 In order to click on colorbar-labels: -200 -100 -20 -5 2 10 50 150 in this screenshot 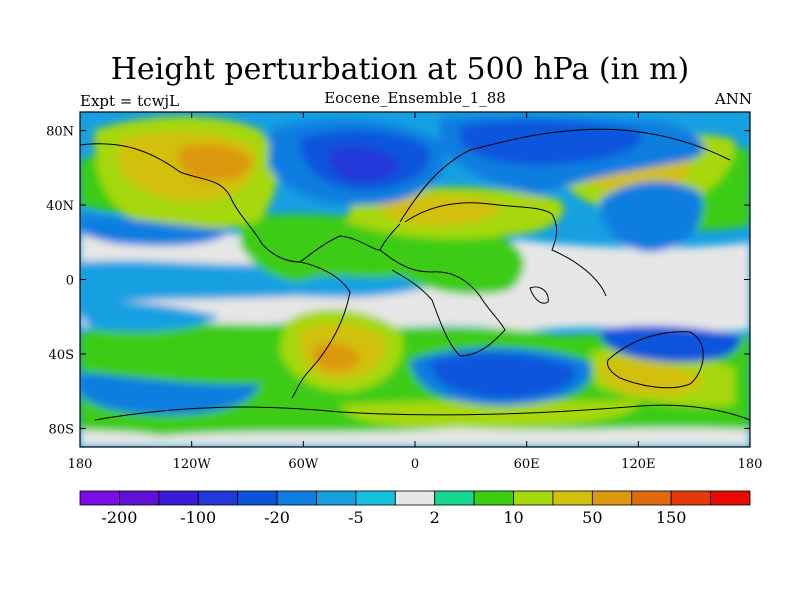, I will do `click(393, 517)`.